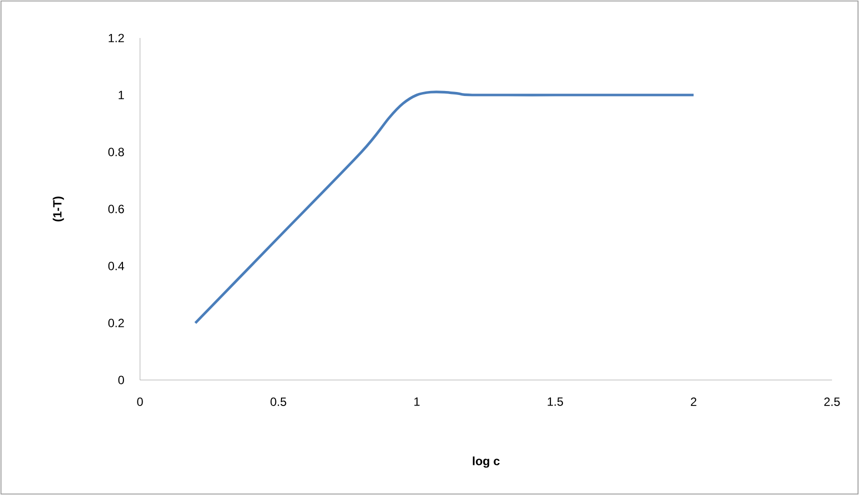 The width and height of the screenshot is (859, 495). What do you see at coordinates (693, 402) in the screenshot?
I see `x-tick-label: 2` at bounding box center [693, 402].